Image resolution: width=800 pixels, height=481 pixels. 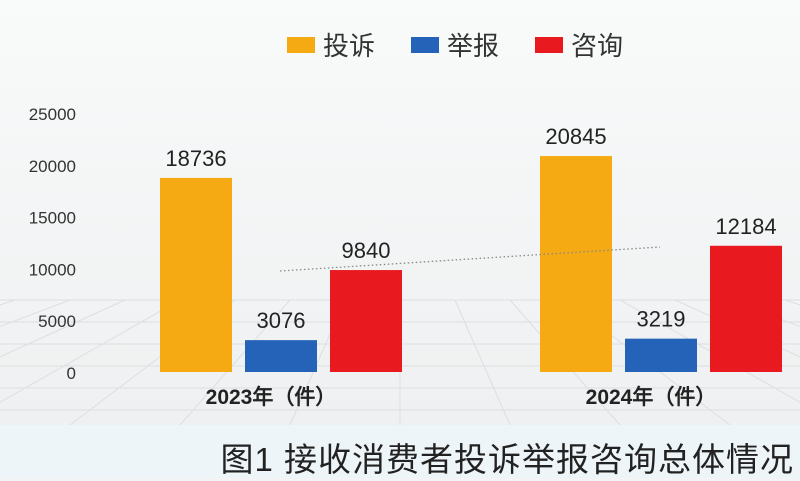 What do you see at coordinates (651, 397) in the screenshot?
I see `x-tick-label: 2024年（件）` at bounding box center [651, 397].